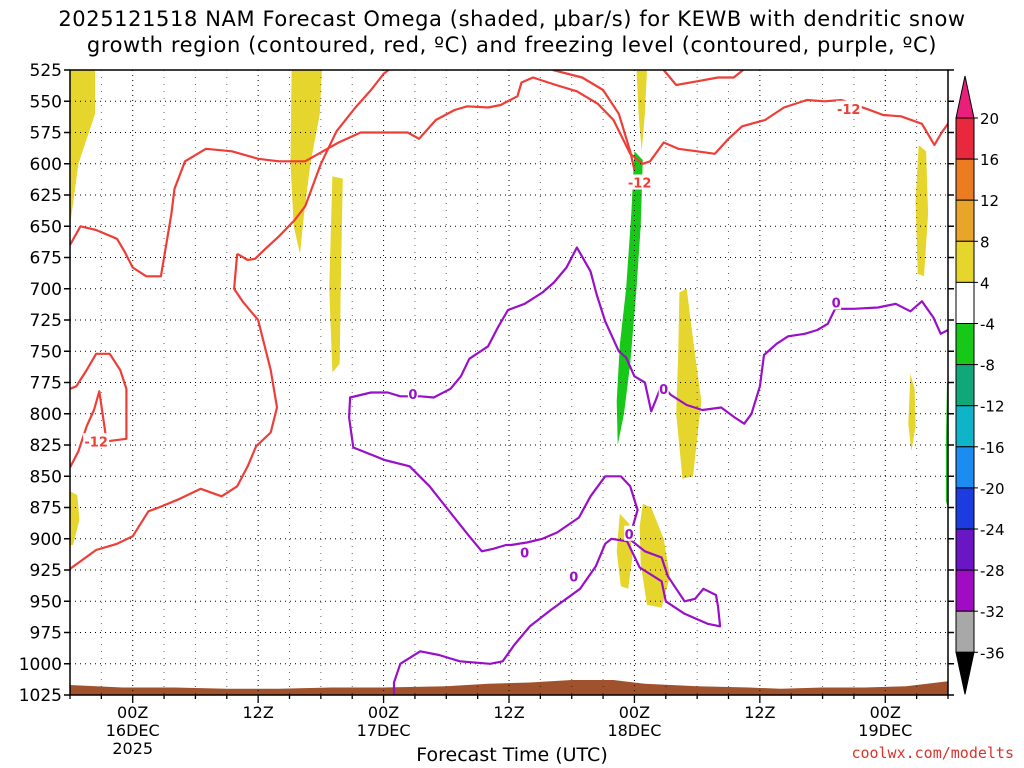 The height and width of the screenshot is (768, 1024). I want to click on colorbar-label: 8, so click(985, 242).